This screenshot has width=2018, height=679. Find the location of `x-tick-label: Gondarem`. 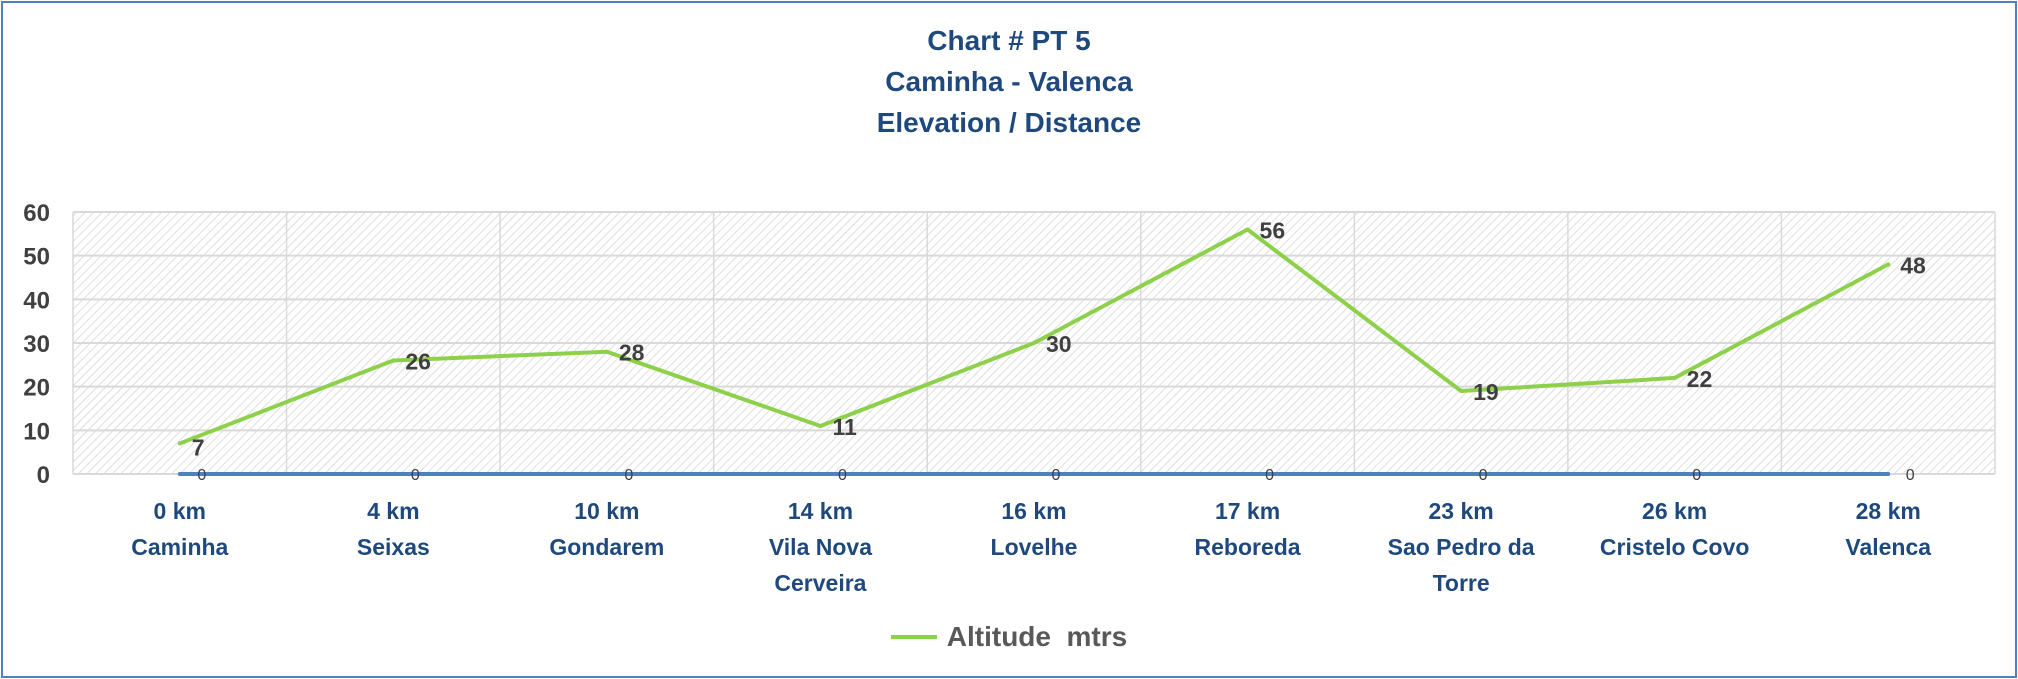

x-tick-label: Gondarem is located at coordinates (606, 547).